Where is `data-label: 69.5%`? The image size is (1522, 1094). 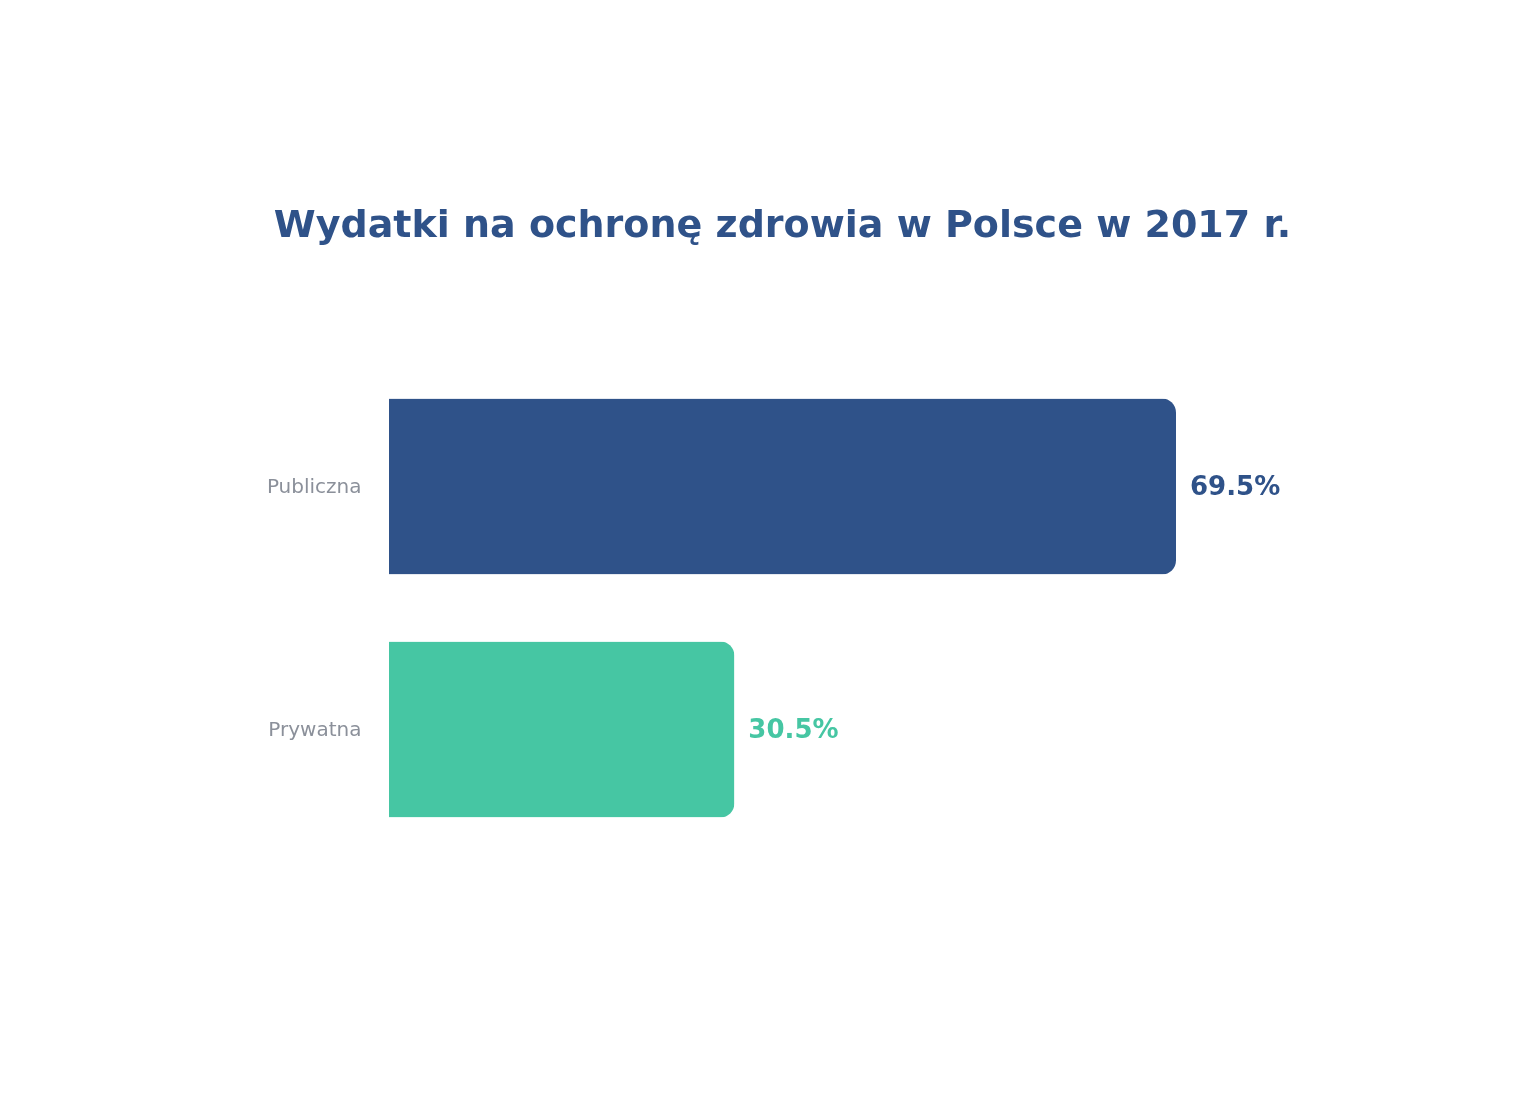
data-label: 69.5% is located at coordinates (1235, 485).